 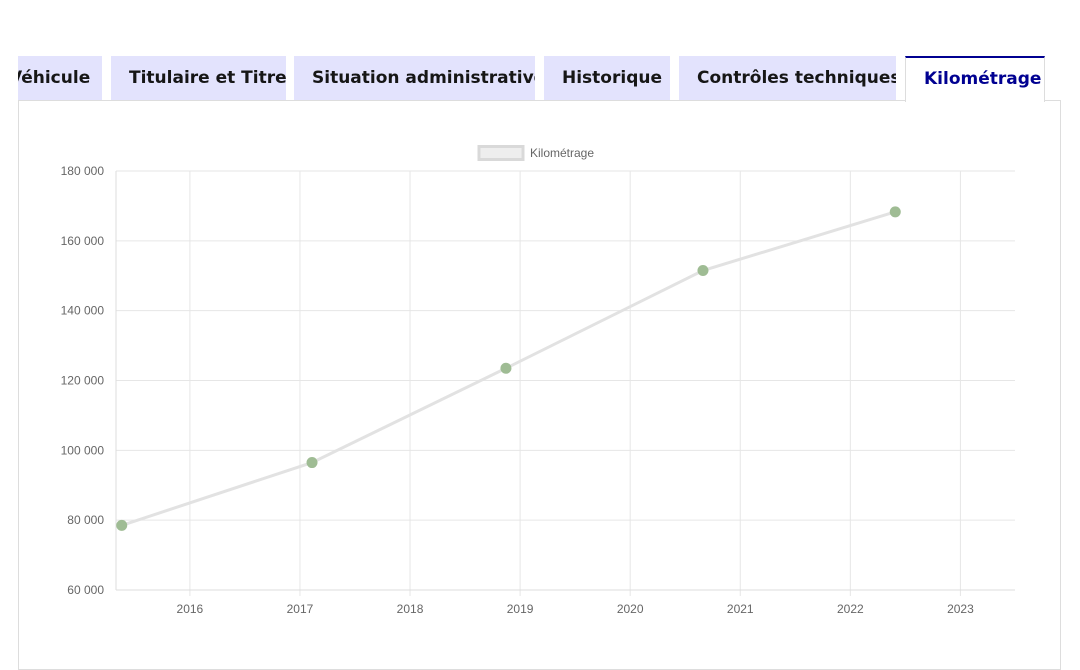 I want to click on tab-vehicule: Véhicule, so click(x=60, y=78).